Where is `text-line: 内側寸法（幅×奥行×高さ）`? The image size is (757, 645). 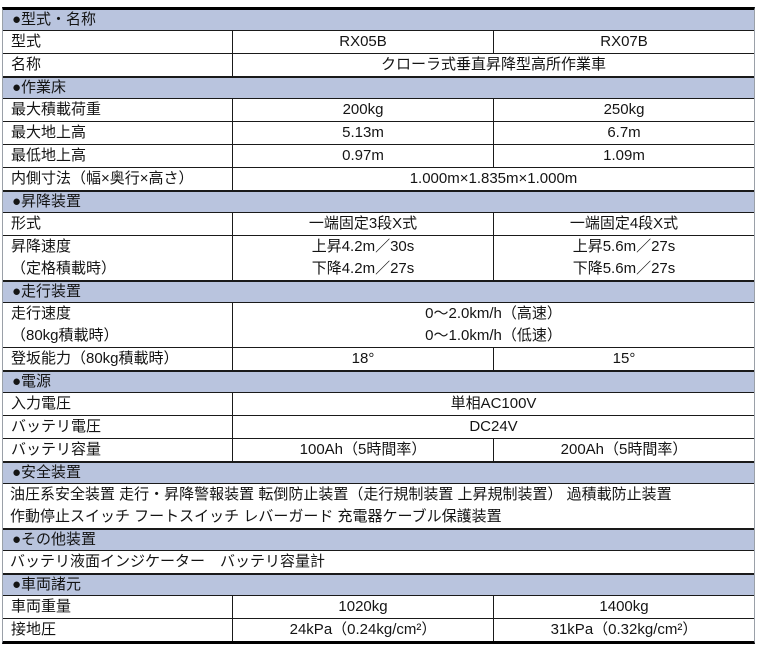 text-line: 内側寸法（幅×奥行×高さ） is located at coordinates (102, 178).